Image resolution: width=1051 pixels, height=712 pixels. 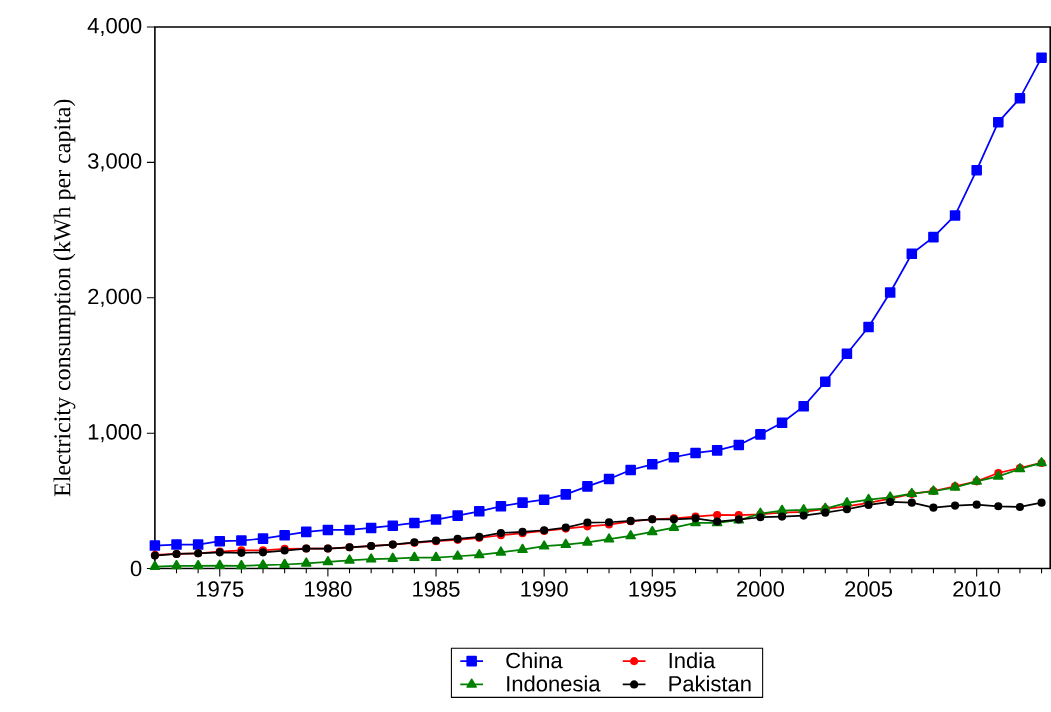 What do you see at coordinates (554, 683) in the screenshot?
I see `legend-label: Indonesia` at bounding box center [554, 683].